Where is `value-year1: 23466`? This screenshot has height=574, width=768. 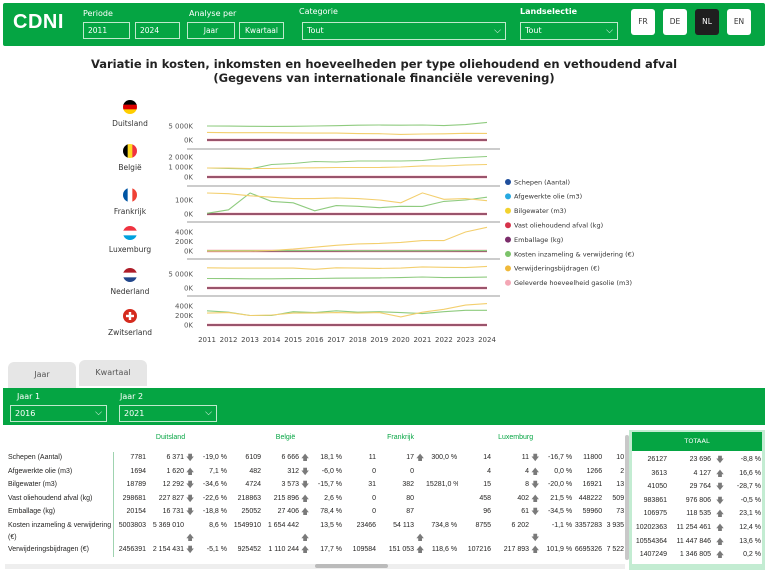 value-year1: 23466 is located at coordinates (366, 525).